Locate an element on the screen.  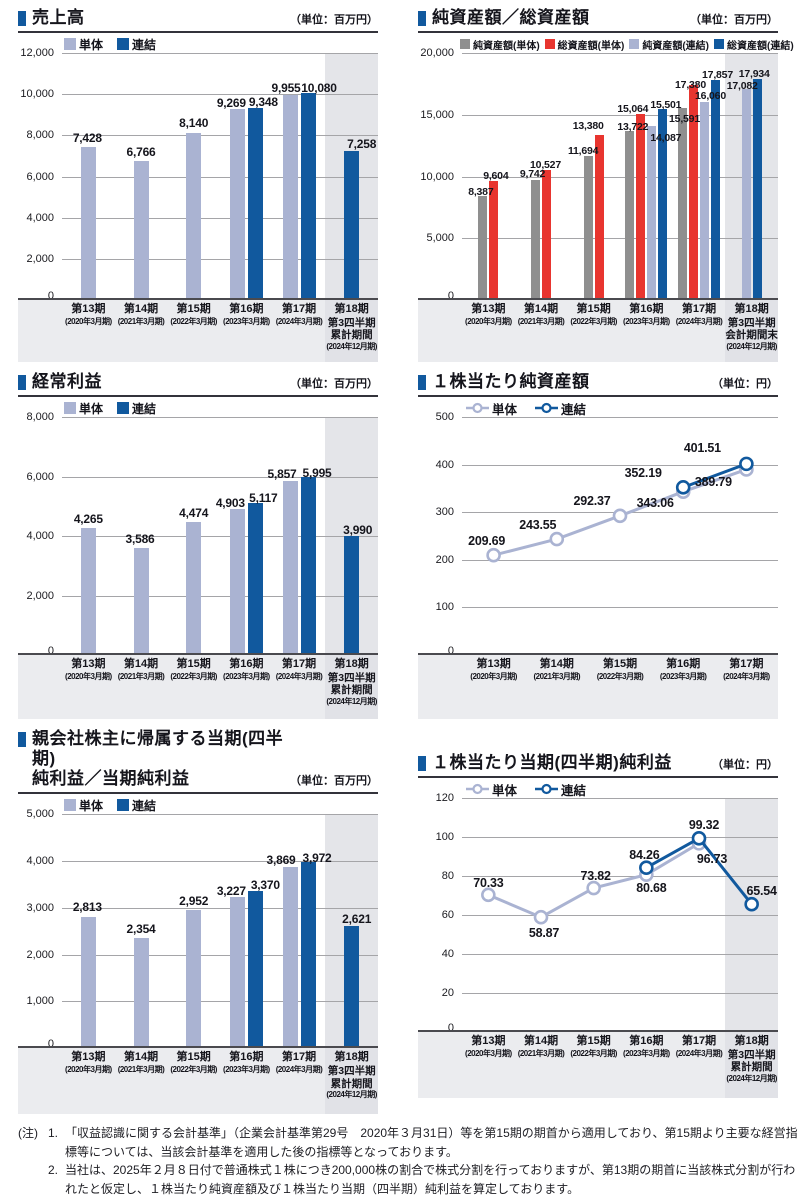
y-axis-label: 5,000 is located at coordinates (40, 814).